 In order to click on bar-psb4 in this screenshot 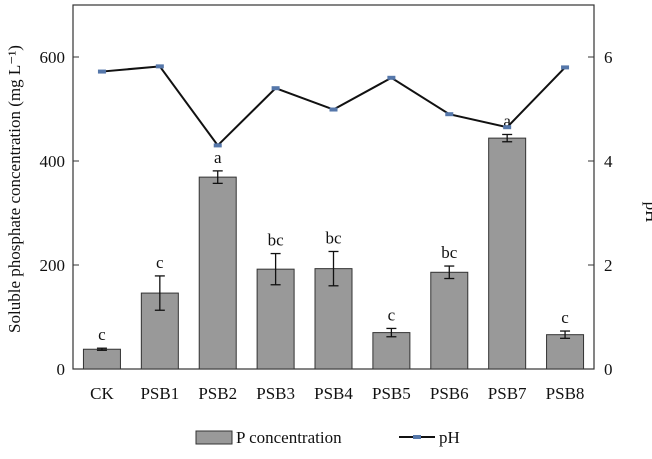, I will do `click(333, 319)`.